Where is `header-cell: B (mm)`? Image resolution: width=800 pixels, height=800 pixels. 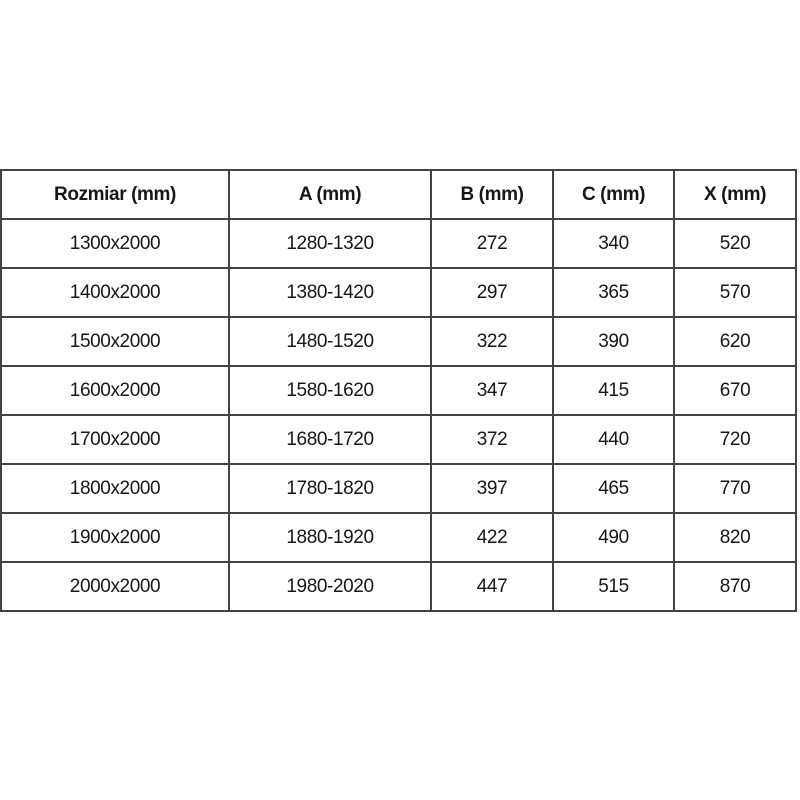 header-cell: B (mm) is located at coordinates (492, 194).